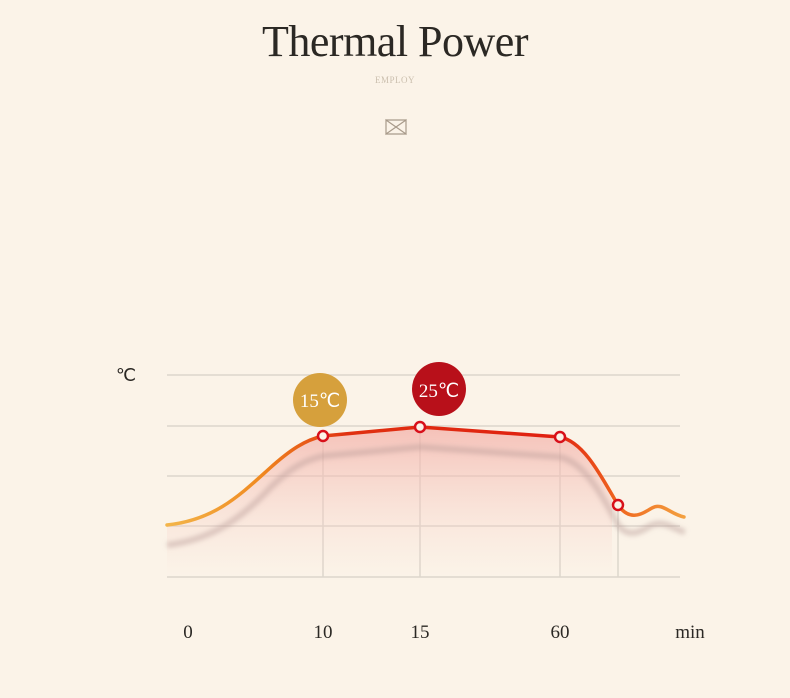 Image resolution: width=790 pixels, height=698 pixels. I want to click on area-fill, so click(389, 502).